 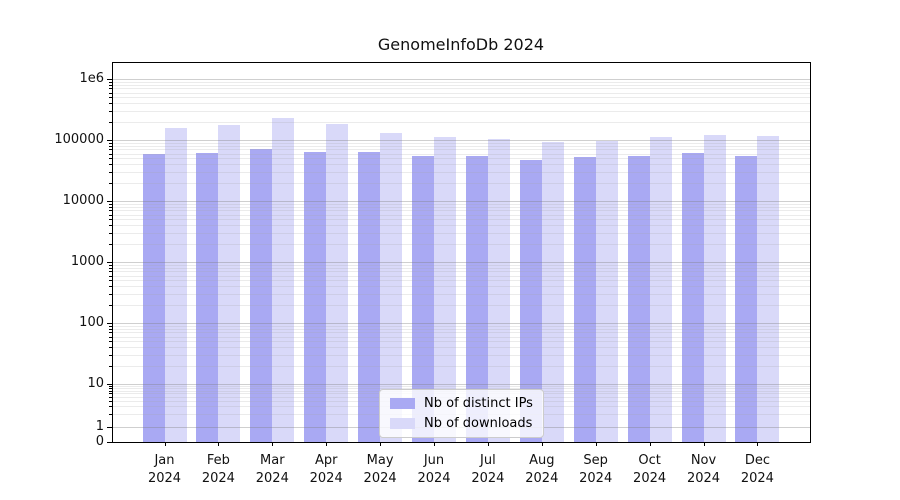 I want to click on legend: Nb of distinct IPs Nb of downloads, so click(x=461, y=413).